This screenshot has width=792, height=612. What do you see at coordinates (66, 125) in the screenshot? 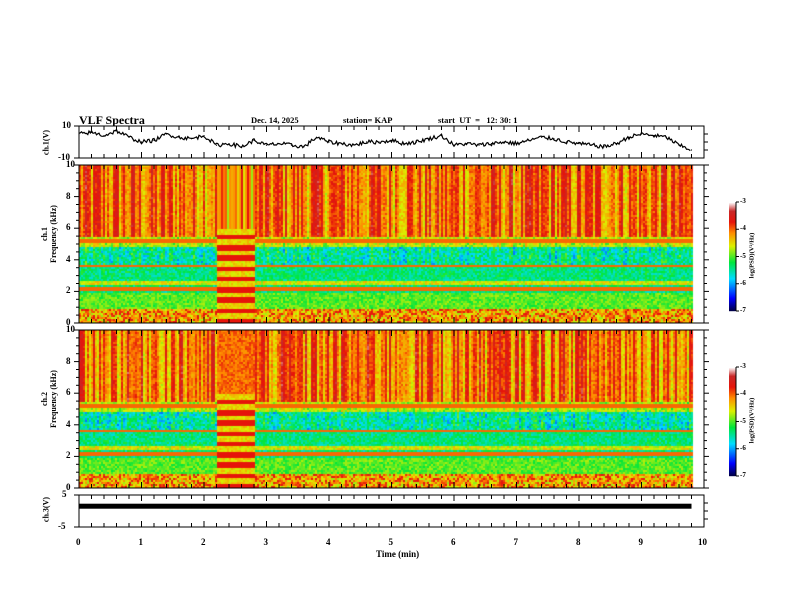
I see `y-tick-label: 10` at bounding box center [66, 125].